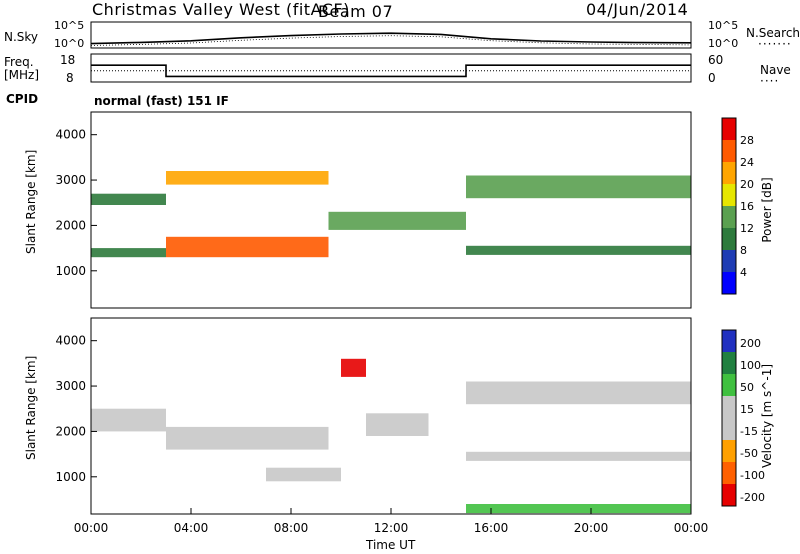 Image resolution: width=800 pixels, height=554 pixels. I want to click on cpid-mode: normal (fast) 151 IF, so click(161, 101).